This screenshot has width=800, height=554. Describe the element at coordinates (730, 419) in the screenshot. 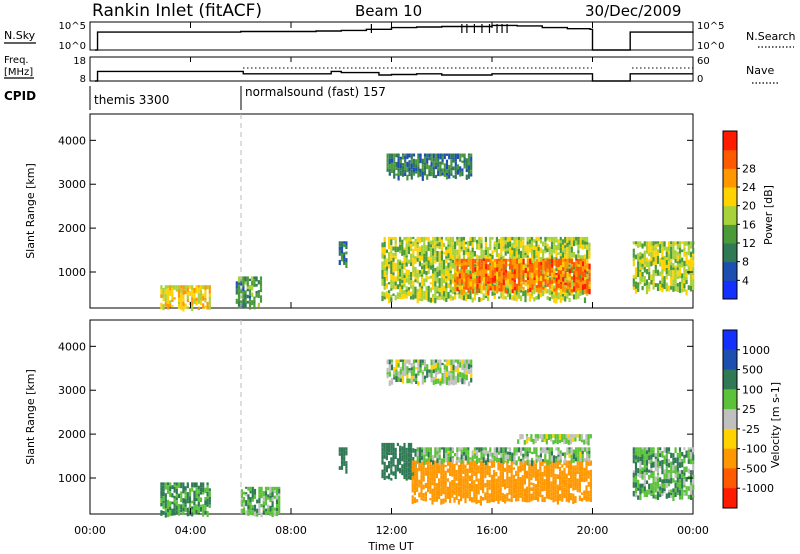

I see `colorbar-swatch` at that location.